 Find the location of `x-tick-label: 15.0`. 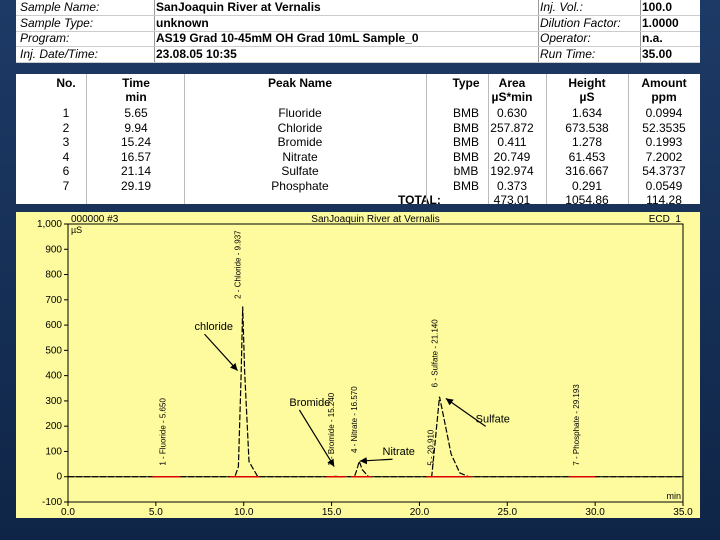

x-tick-label: 15.0 is located at coordinates (332, 512).